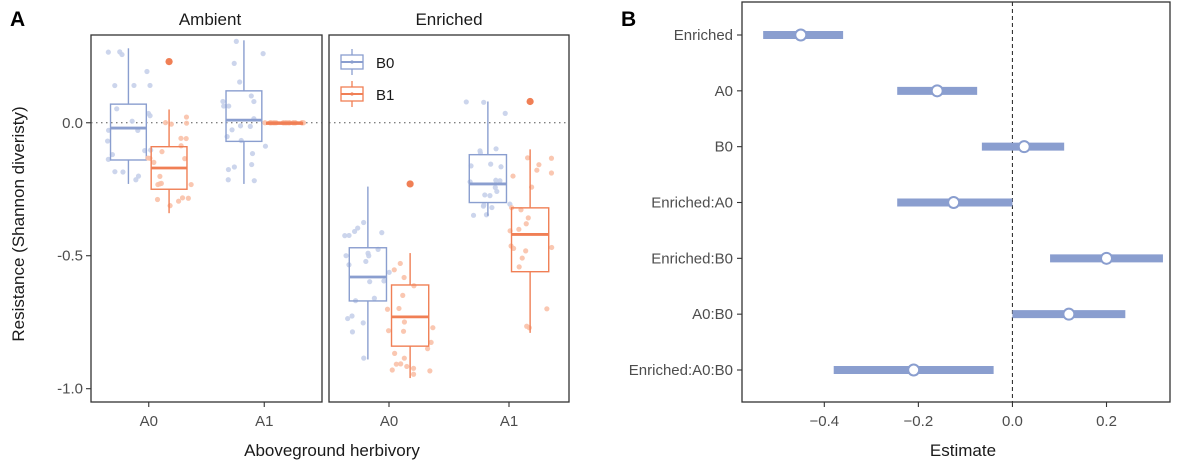 The width and height of the screenshot is (1178, 463). What do you see at coordinates (530, 101) in the screenshot?
I see `outlier-point` at bounding box center [530, 101].